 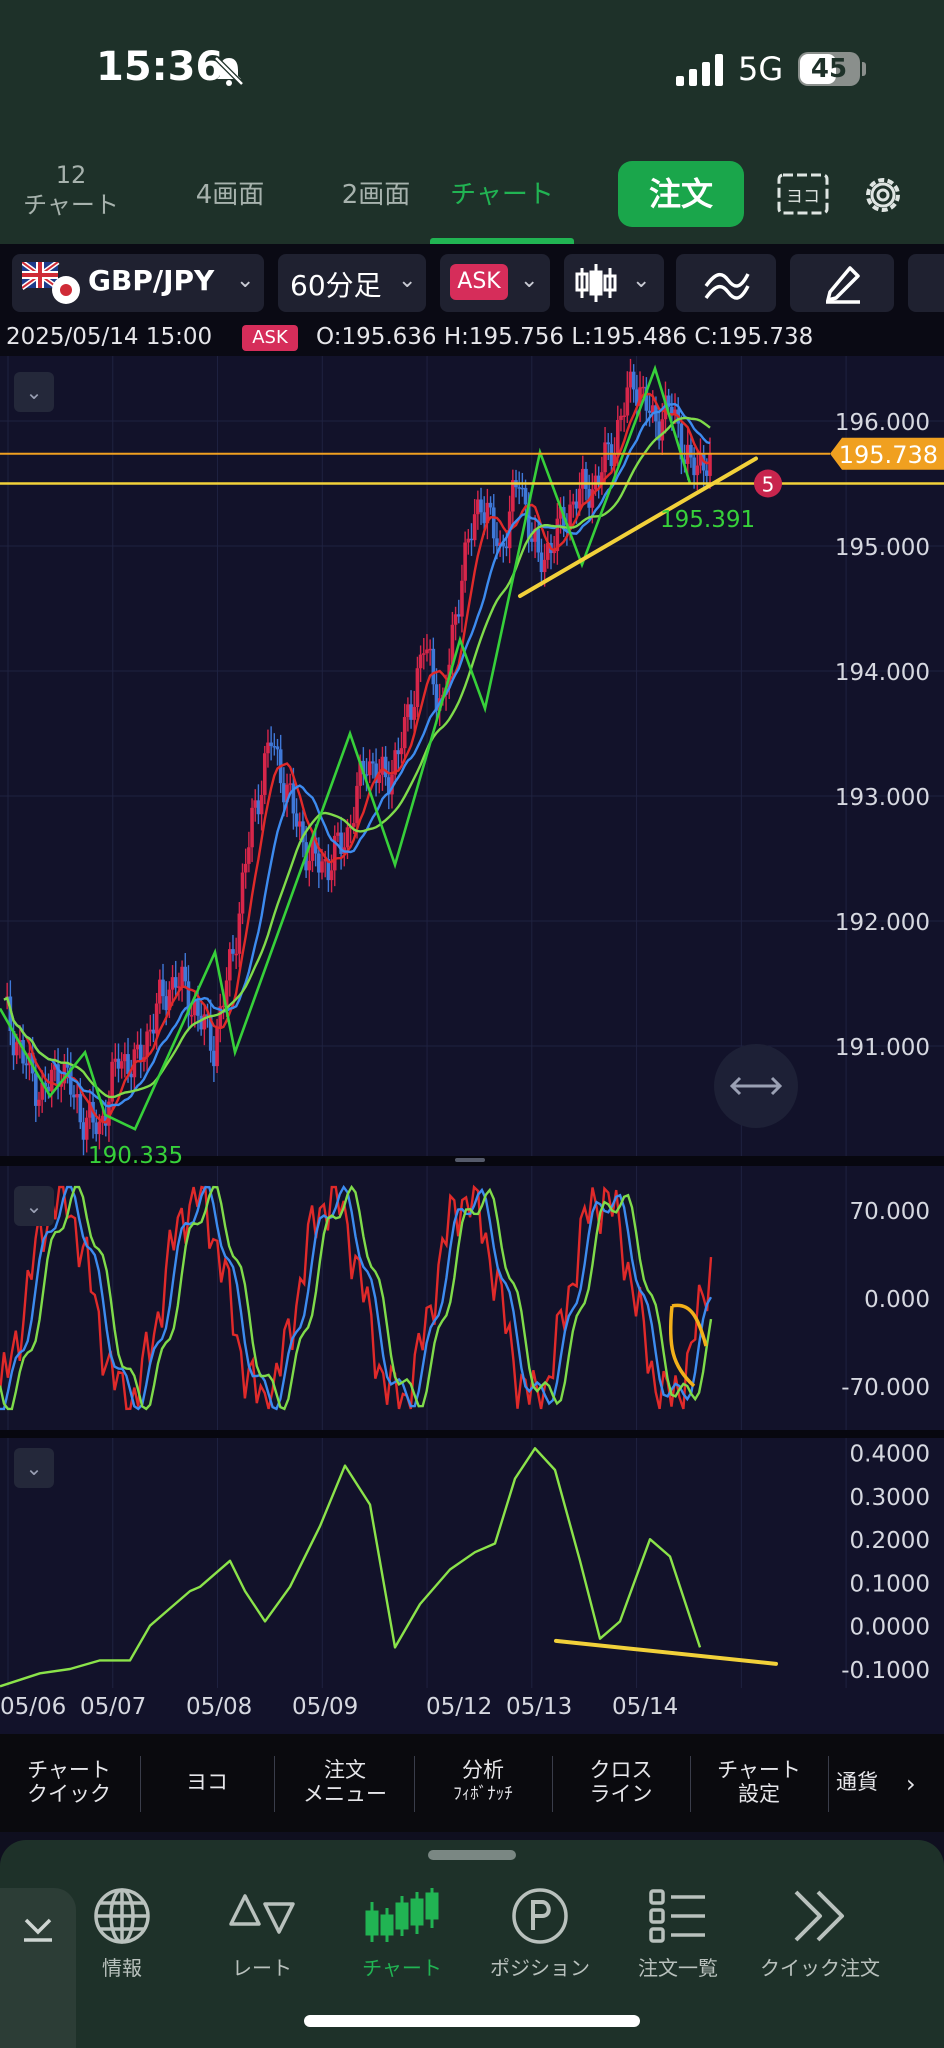 I want to click on price-tick-label: 193.000, so click(x=882, y=798).